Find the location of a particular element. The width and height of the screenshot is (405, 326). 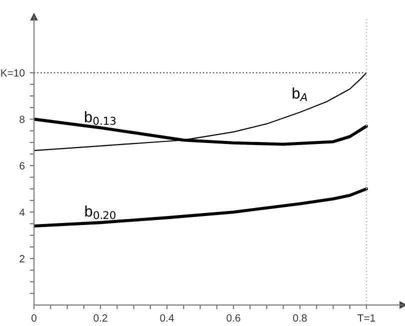

x-tick-label: 0 is located at coordinates (34, 318).